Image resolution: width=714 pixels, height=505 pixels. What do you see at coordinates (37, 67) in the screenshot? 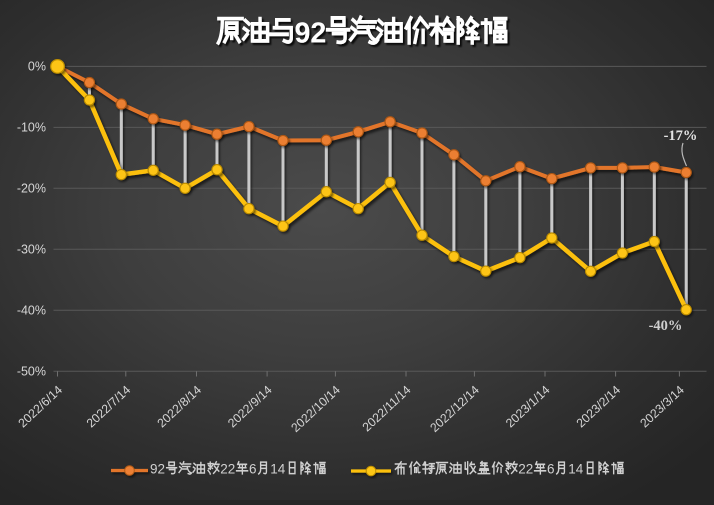
I see `svg-text: 0%` at bounding box center [37, 67].